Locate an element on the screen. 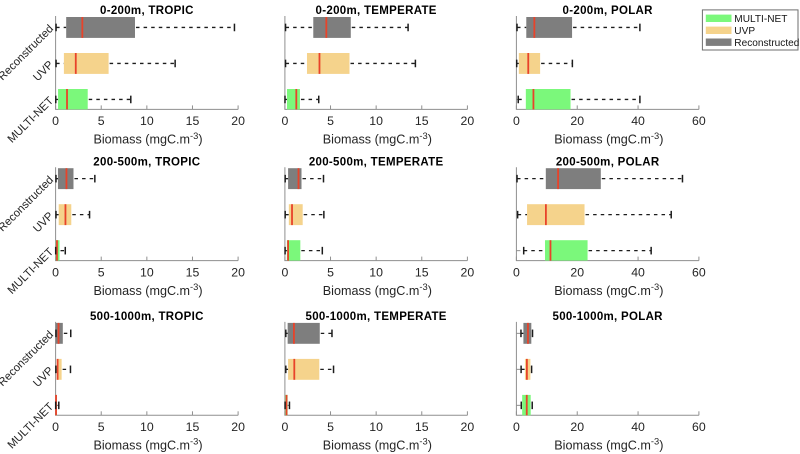 The height and width of the screenshot is (454, 800). svg-text: 0-200m, POLAR is located at coordinates (608, 11).